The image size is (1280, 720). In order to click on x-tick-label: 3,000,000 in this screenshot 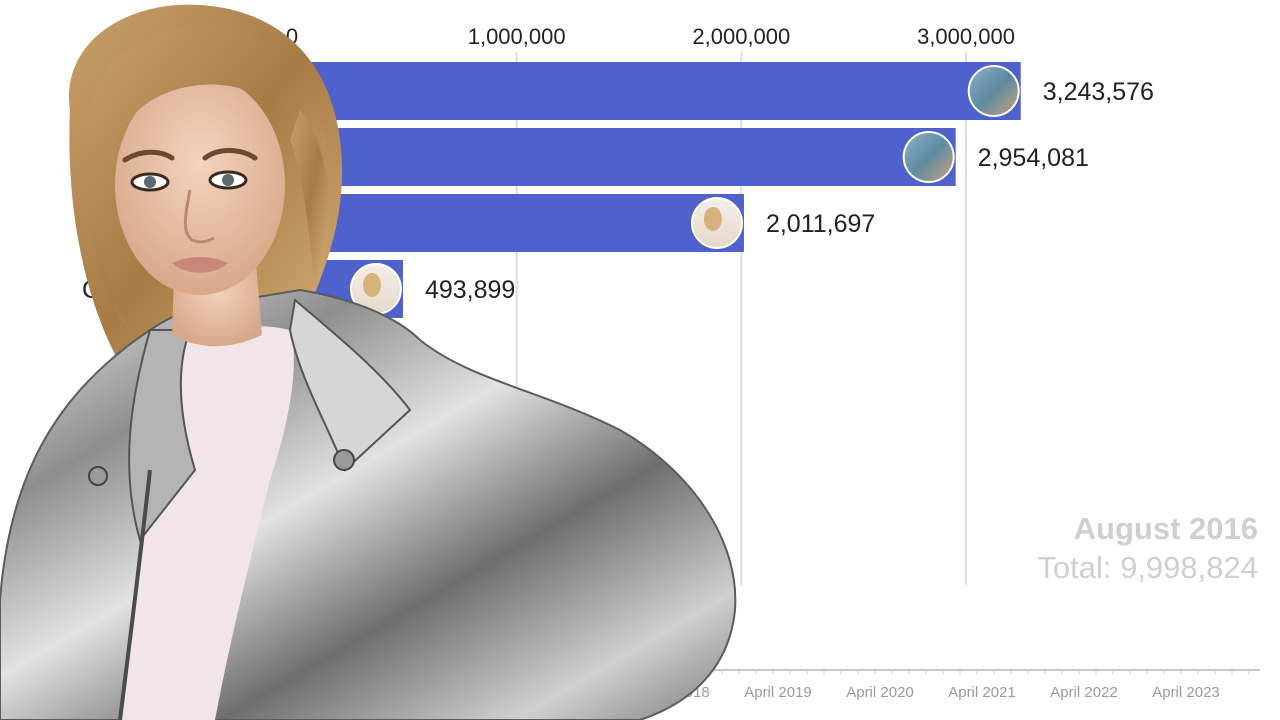, I will do `click(966, 36)`.